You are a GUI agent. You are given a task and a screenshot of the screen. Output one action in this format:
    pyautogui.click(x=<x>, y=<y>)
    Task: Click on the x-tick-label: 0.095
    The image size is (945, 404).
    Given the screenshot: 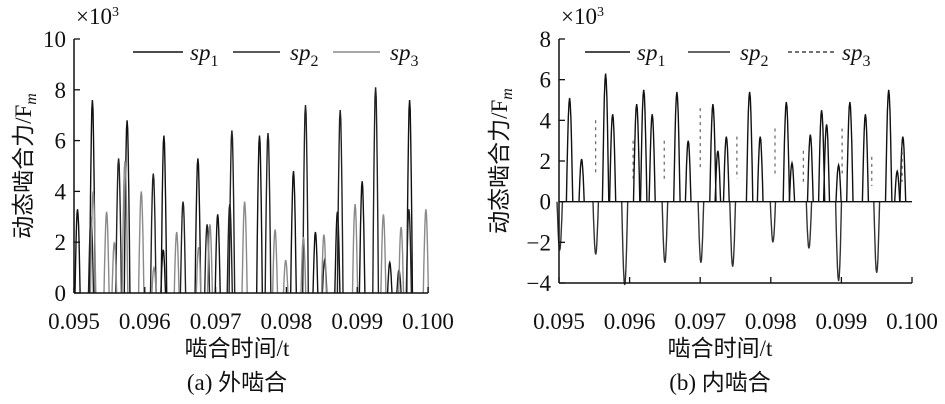 What is the action you would take?
    pyautogui.click(x=74, y=321)
    